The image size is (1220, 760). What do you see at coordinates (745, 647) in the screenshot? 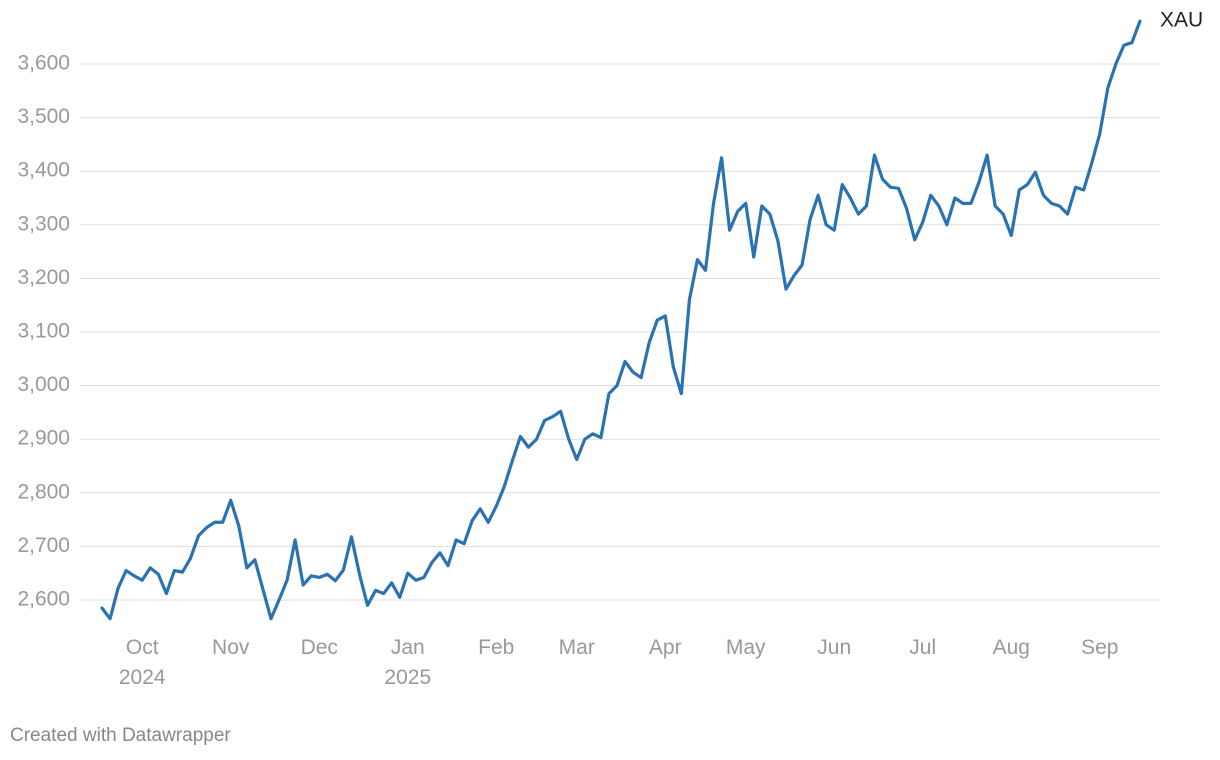
I see `x-tick-label: May` at bounding box center [745, 647].